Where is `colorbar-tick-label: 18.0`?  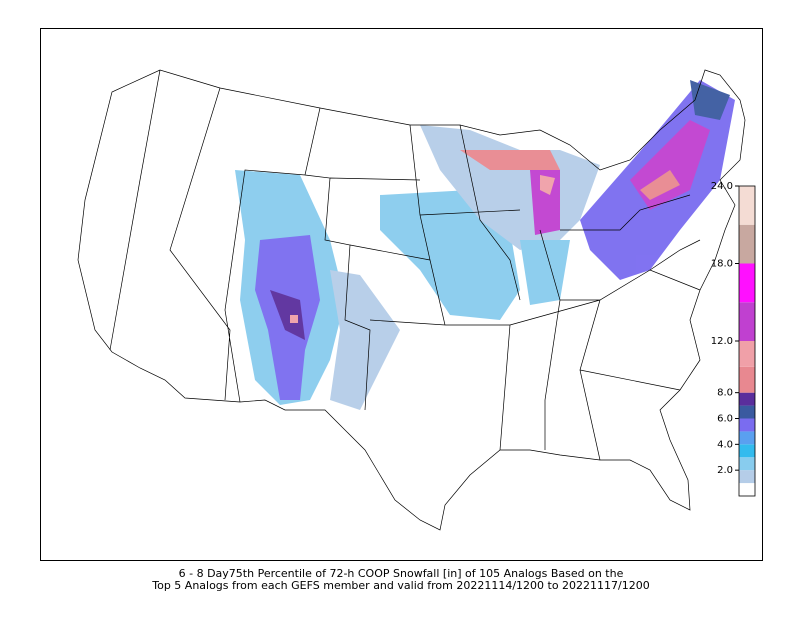
colorbar-tick-label: 18.0 is located at coordinates (722, 264).